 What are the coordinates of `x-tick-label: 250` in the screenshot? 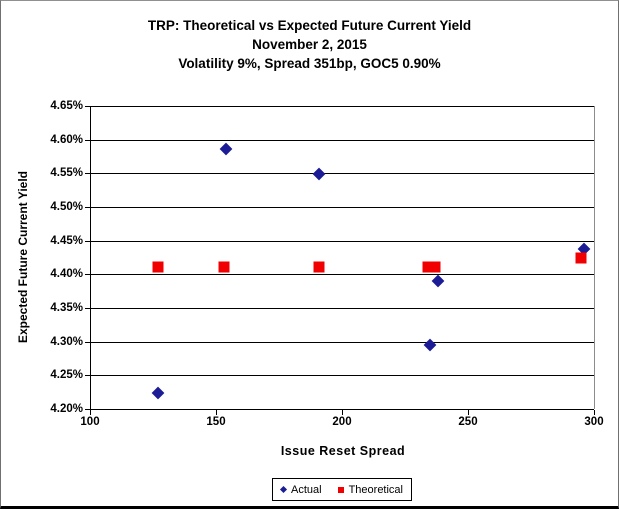 It's located at (468, 422).